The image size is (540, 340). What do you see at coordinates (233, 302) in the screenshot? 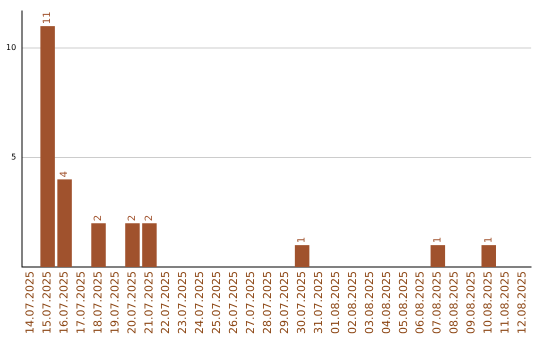
I see `x-tick-label: 26.07.2025` at bounding box center [233, 302].